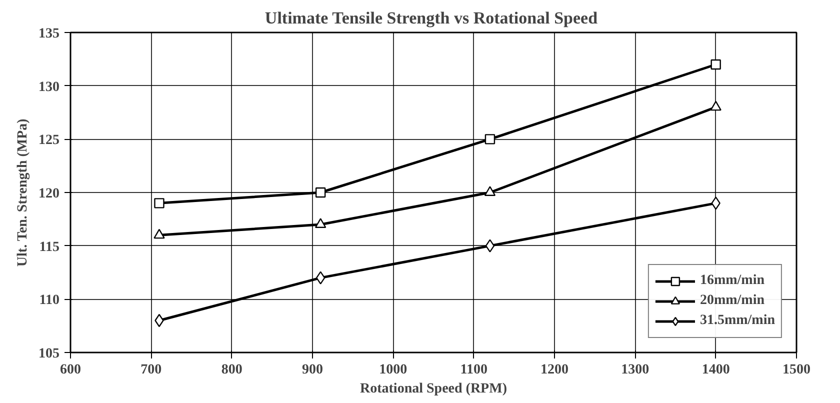 The height and width of the screenshot is (403, 840). What do you see at coordinates (716, 370) in the screenshot?
I see `x-tick-label: 1400` at bounding box center [716, 370].